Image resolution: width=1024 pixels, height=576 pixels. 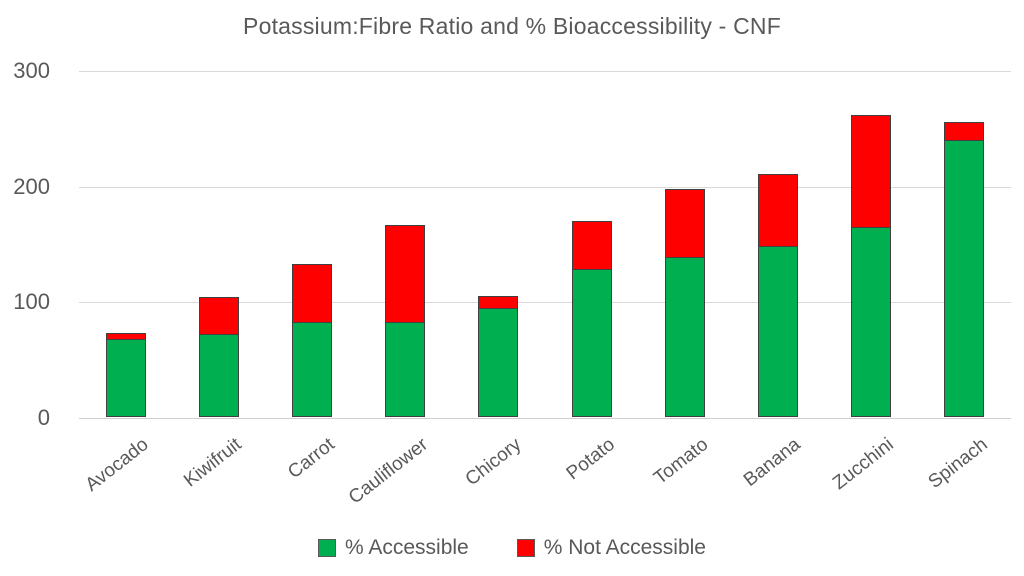 What do you see at coordinates (680, 461) in the screenshot?
I see `x-category-label: Tomato` at bounding box center [680, 461].